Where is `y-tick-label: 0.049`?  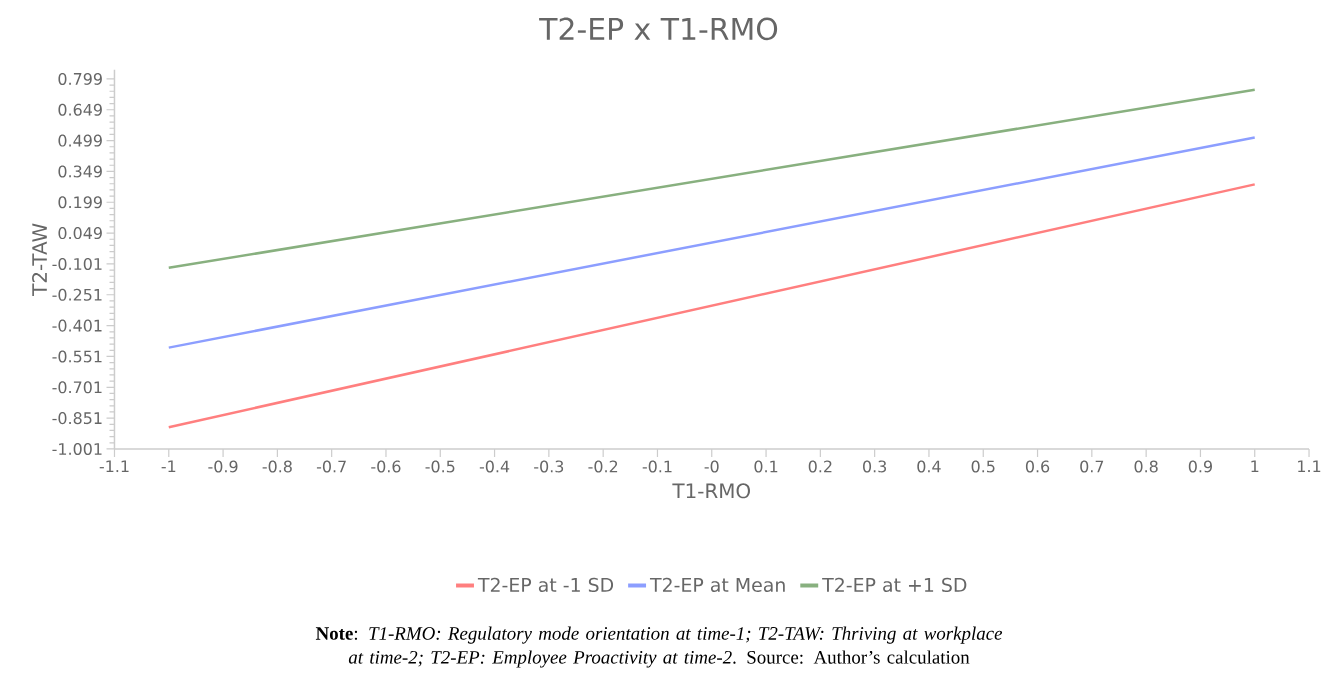 y-tick-label: 0.049 is located at coordinates (80, 233).